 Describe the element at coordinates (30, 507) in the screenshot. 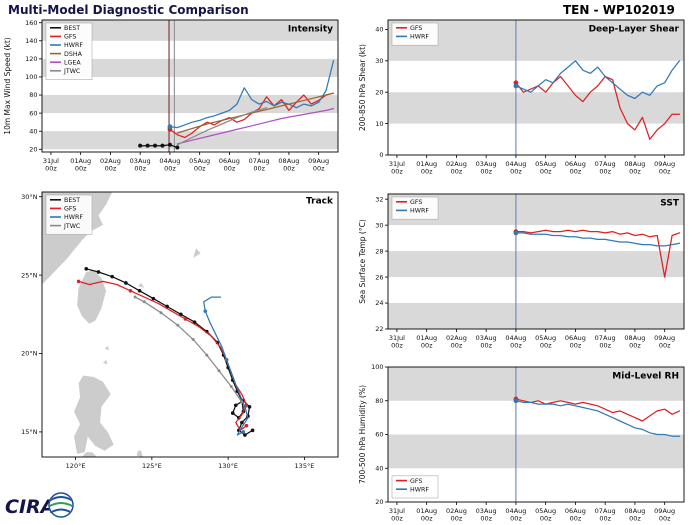

I see `cira-logo-text: CIRA` at that location.